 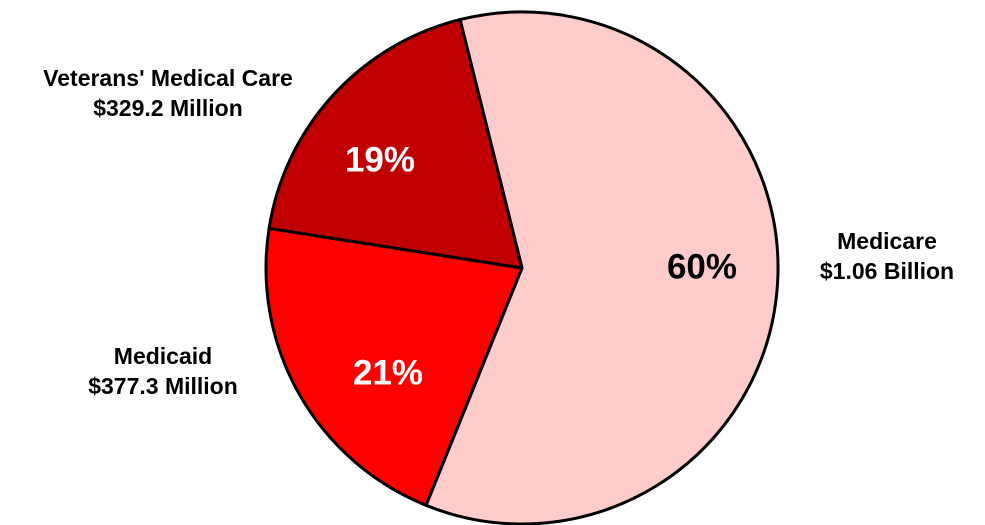 What do you see at coordinates (163, 386) in the screenshot?
I see `pie-amount-label-medicaid: $377.3 Million` at bounding box center [163, 386].